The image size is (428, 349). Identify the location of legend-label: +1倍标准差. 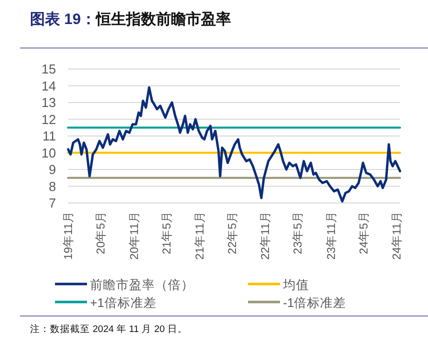
(123, 303).